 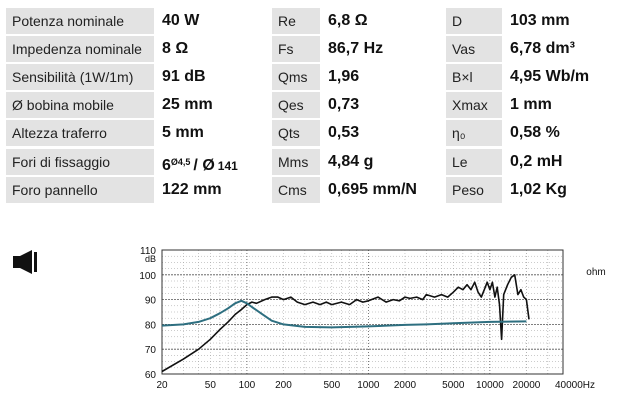 What do you see at coordinates (595, 272) in the screenshot?
I see `y2-axis-unit: ohm` at bounding box center [595, 272].